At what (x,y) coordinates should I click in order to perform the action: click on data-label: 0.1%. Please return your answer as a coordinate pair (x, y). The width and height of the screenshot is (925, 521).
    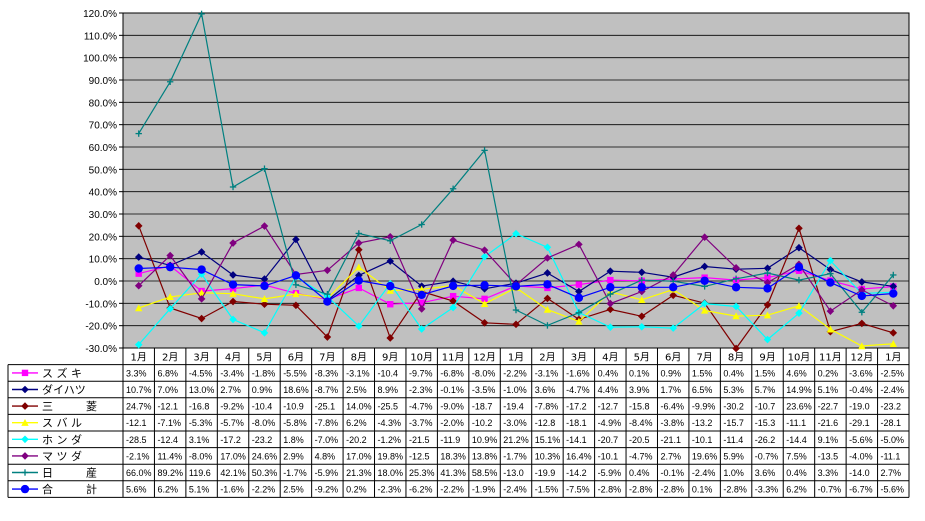
    Looking at the image, I should click on (702, 490).